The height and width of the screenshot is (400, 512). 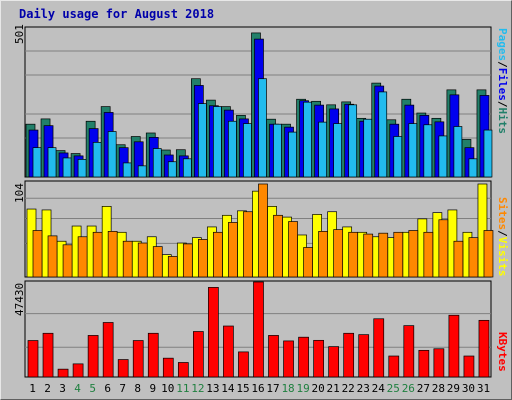 I want to click on x-tick-label-18: 18, so click(x=287, y=388).